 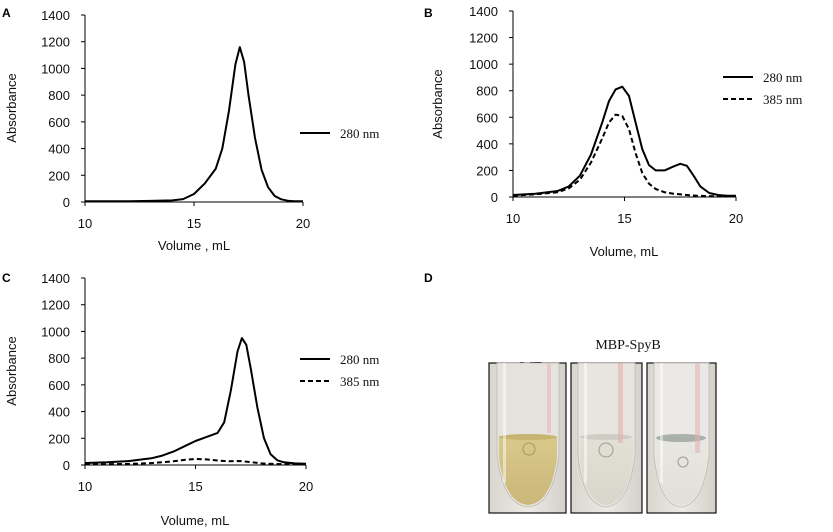 What do you see at coordinates (681, 438) in the screenshot?
I see `tube-quadruple-image` at bounding box center [681, 438].